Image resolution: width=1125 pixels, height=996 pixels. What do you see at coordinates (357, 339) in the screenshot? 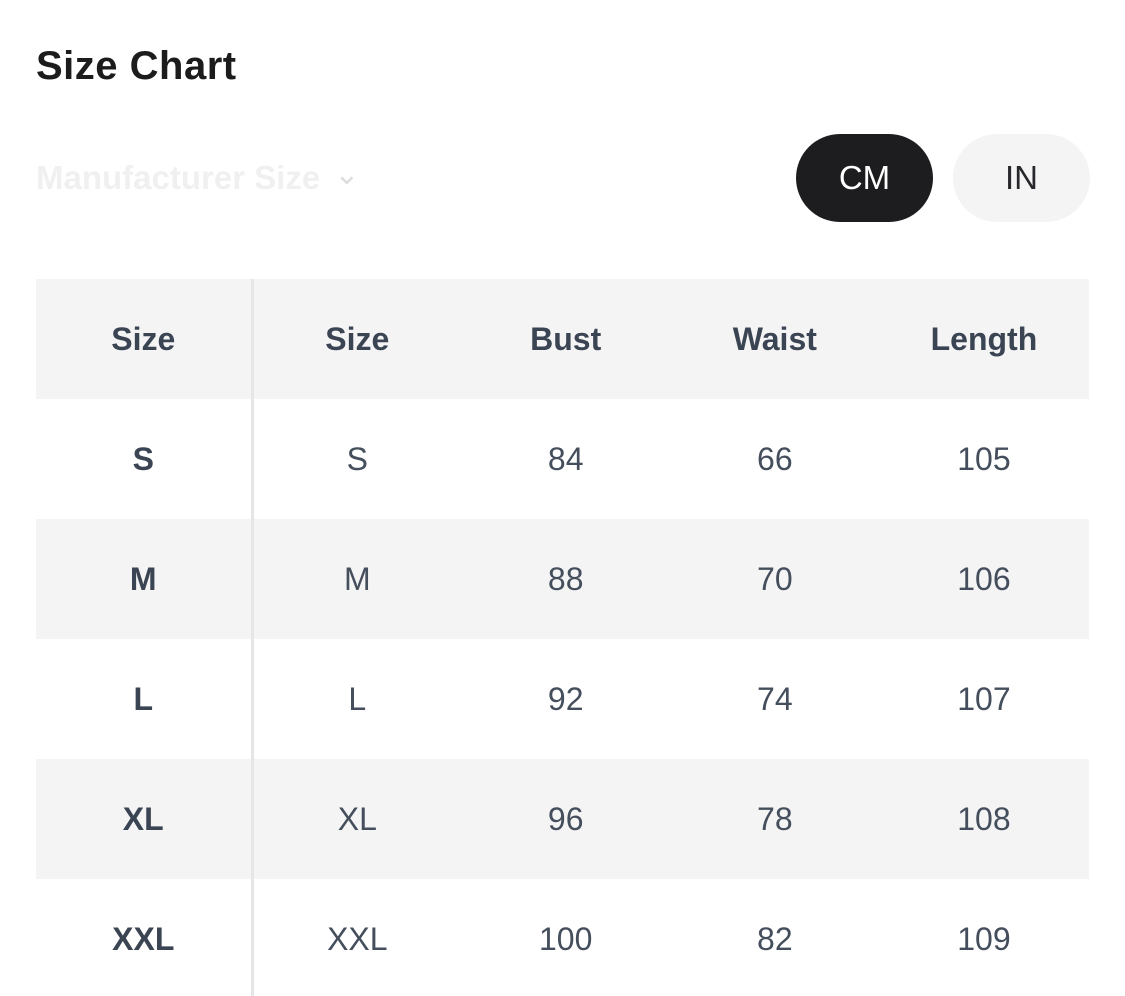
I see `column-header-size-2: Size` at bounding box center [357, 339].